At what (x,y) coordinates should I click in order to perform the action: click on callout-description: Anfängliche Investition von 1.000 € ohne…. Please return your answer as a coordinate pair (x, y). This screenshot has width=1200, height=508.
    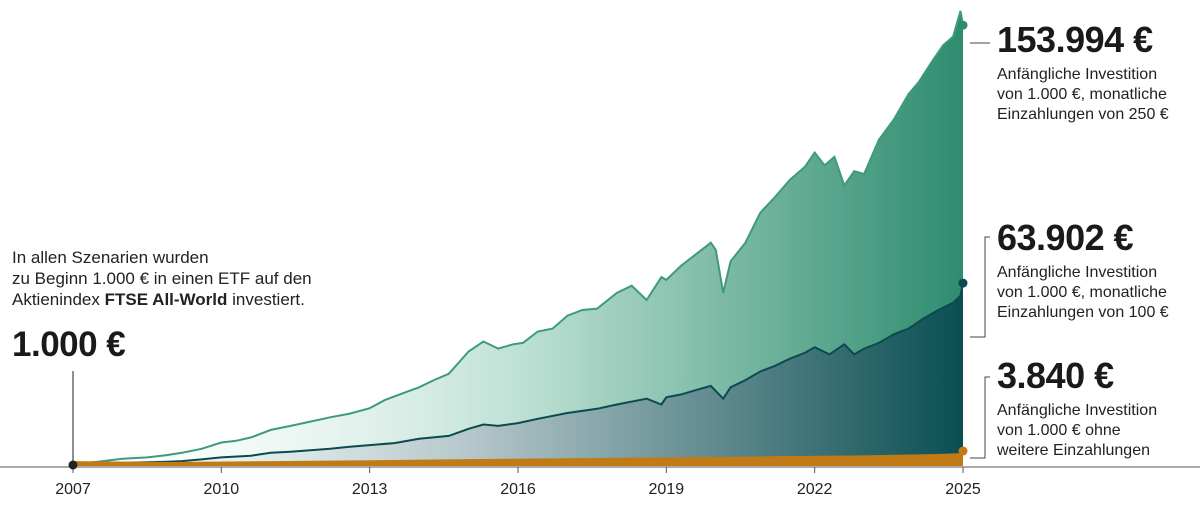
    Looking at the image, I should click on (1097, 431).